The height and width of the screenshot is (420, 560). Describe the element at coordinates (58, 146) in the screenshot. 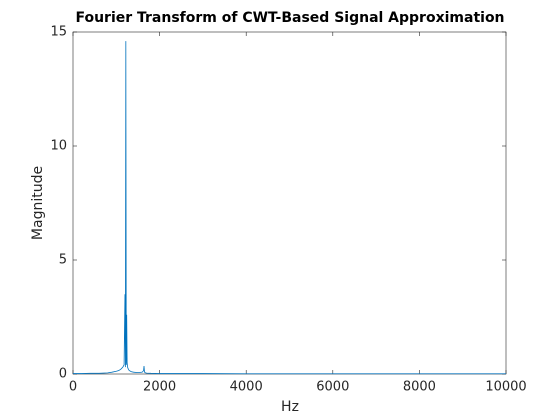

I see `y-tick-label: 10` at that location.